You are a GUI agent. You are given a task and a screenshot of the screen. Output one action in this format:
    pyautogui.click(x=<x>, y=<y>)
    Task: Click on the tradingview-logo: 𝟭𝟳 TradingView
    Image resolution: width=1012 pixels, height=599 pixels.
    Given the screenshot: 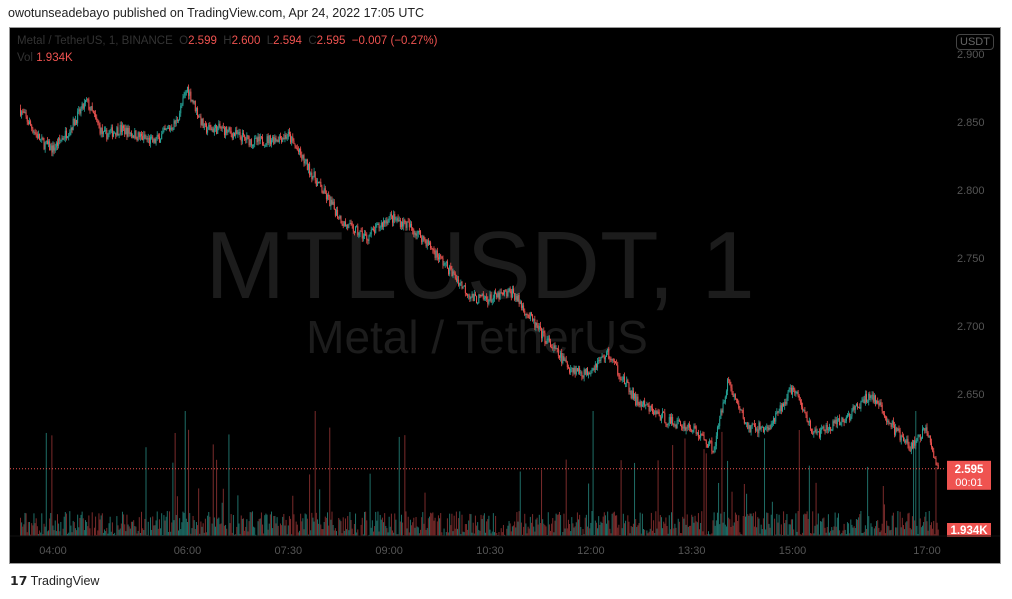 What is the action you would take?
    pyautogui.click(x=54, y=580)
    